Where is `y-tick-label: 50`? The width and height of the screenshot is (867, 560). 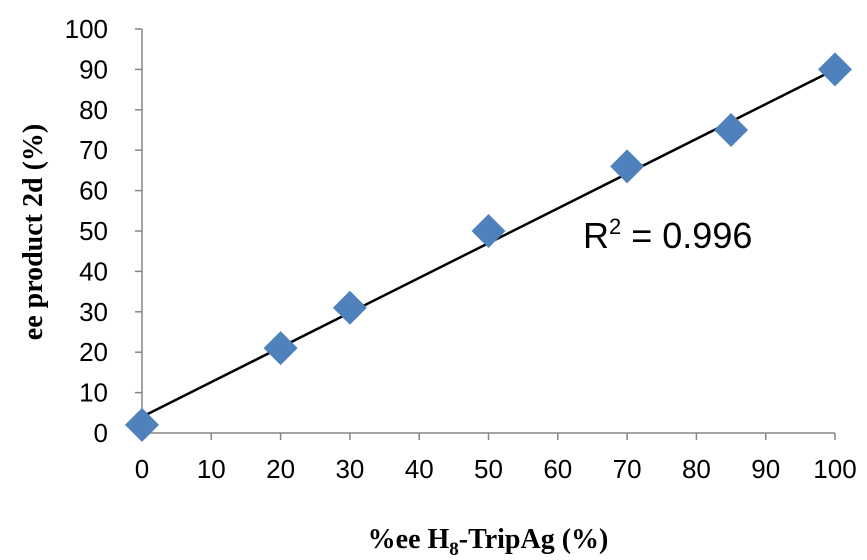
y-tick-label: 50 is located at coordinates (93, 231).